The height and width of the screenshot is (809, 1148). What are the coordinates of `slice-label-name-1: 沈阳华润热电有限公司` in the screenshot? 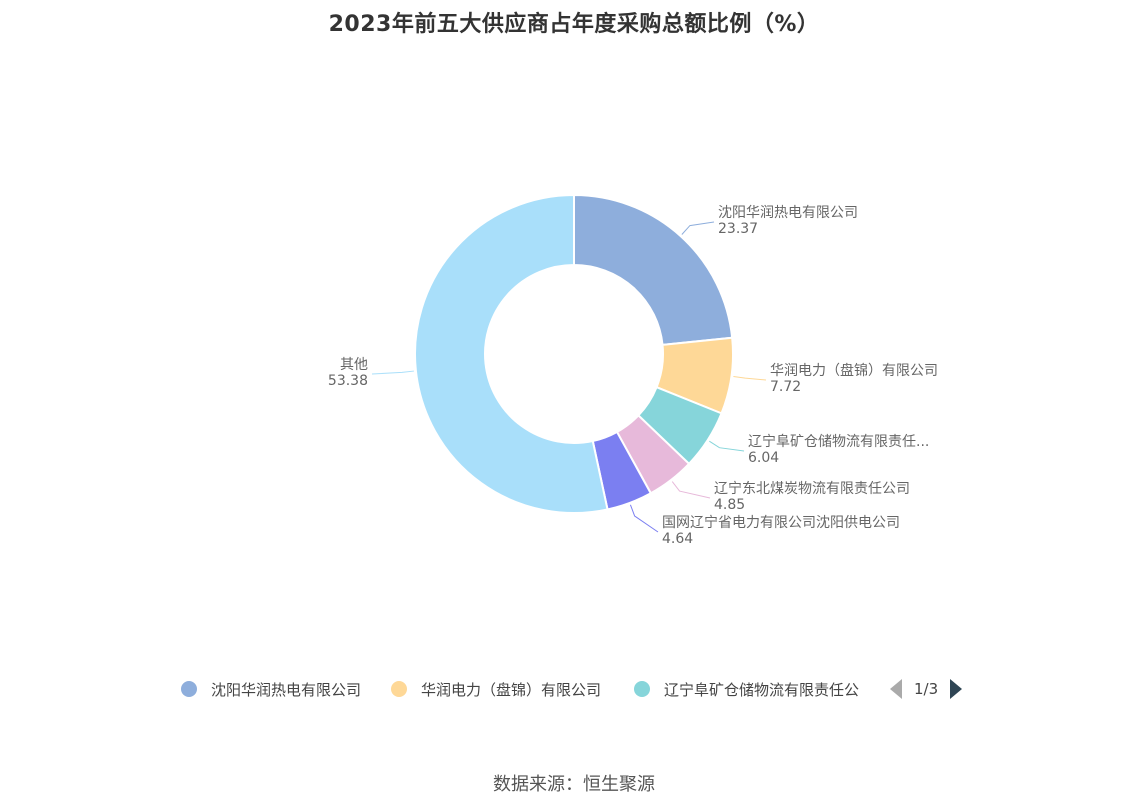 It's located at (788, 213).